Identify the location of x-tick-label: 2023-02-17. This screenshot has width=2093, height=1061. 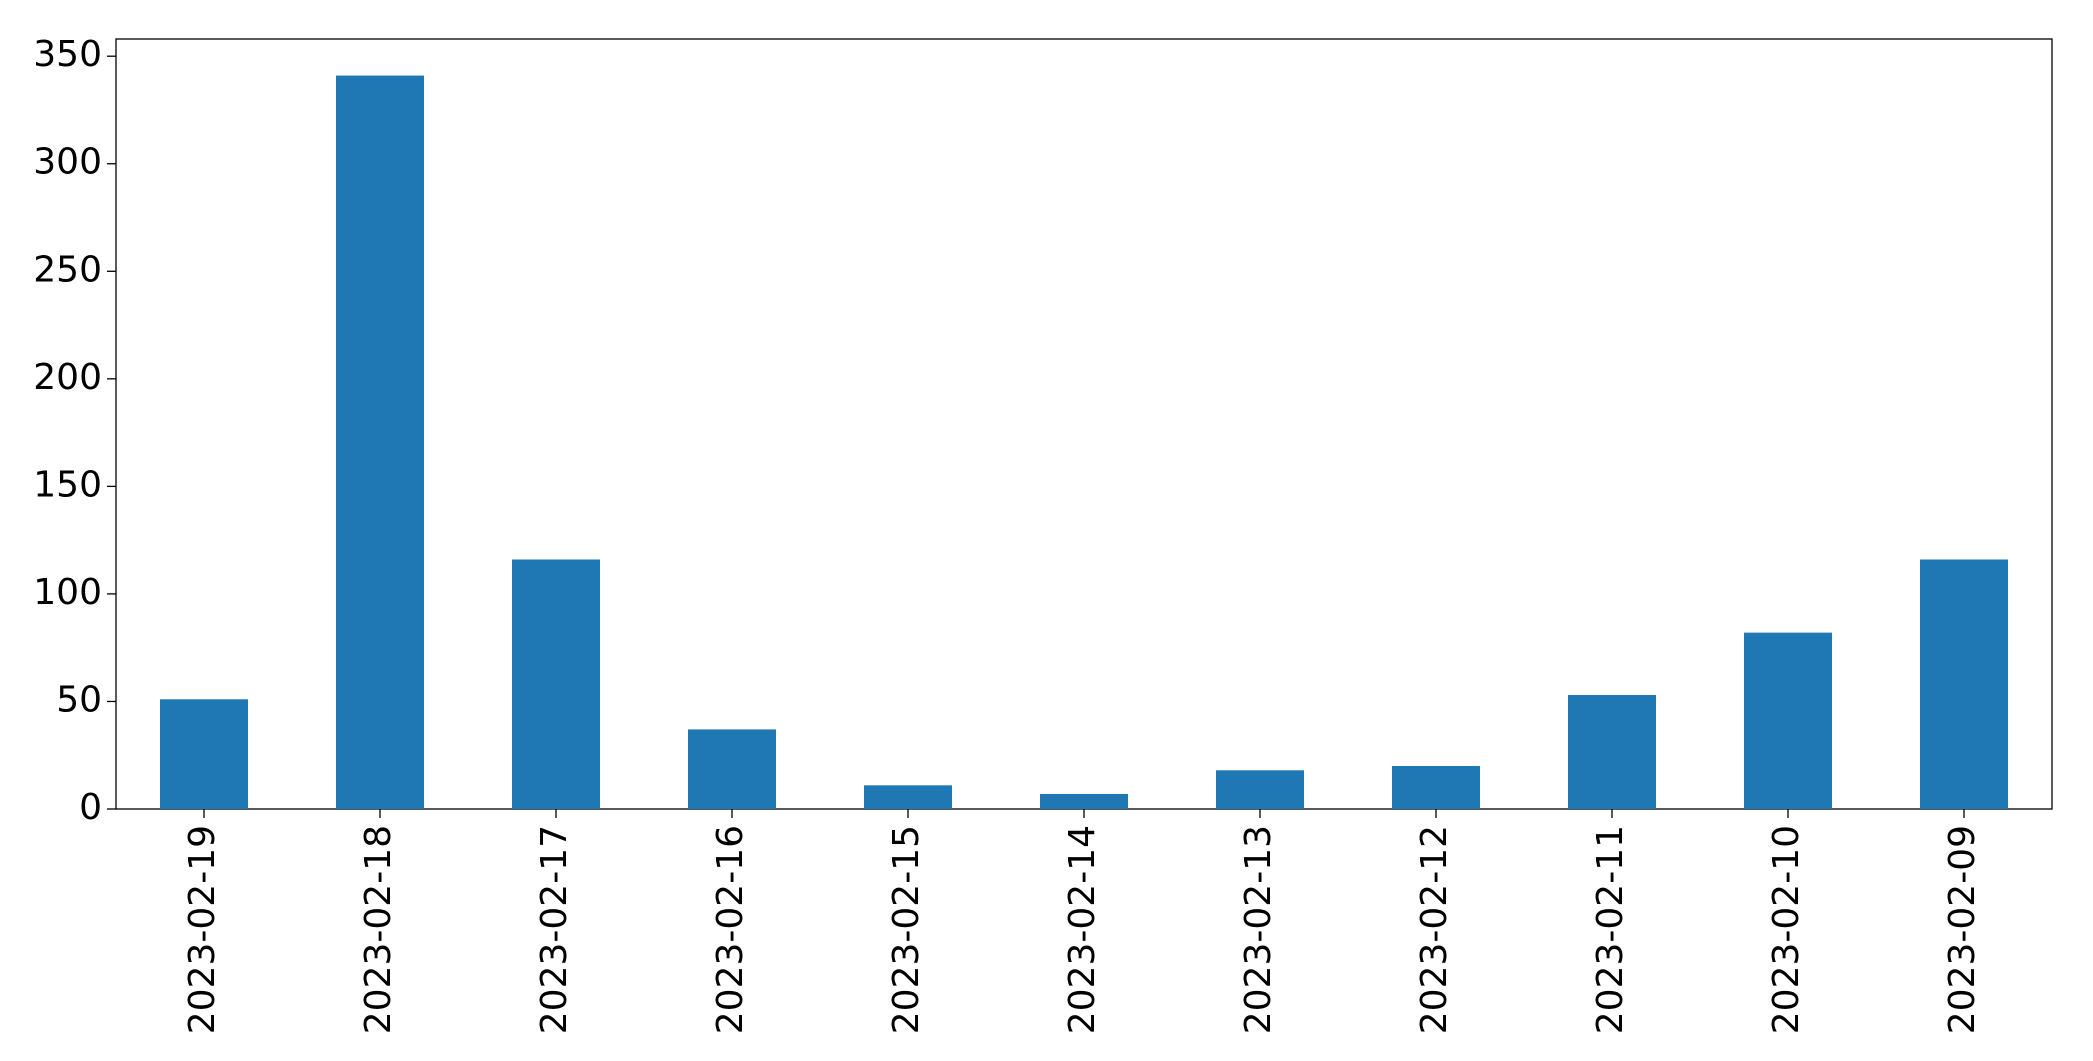
(554, 929).